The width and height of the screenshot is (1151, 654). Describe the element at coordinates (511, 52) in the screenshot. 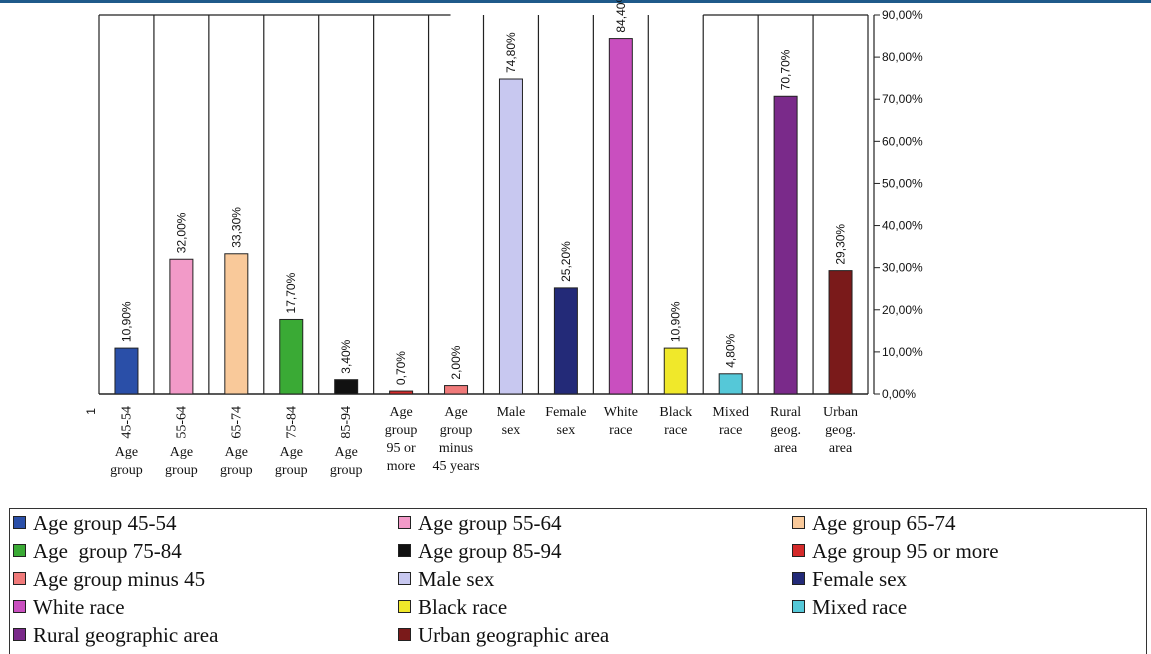

I see `bar-value-label: 74,80%` at that location.